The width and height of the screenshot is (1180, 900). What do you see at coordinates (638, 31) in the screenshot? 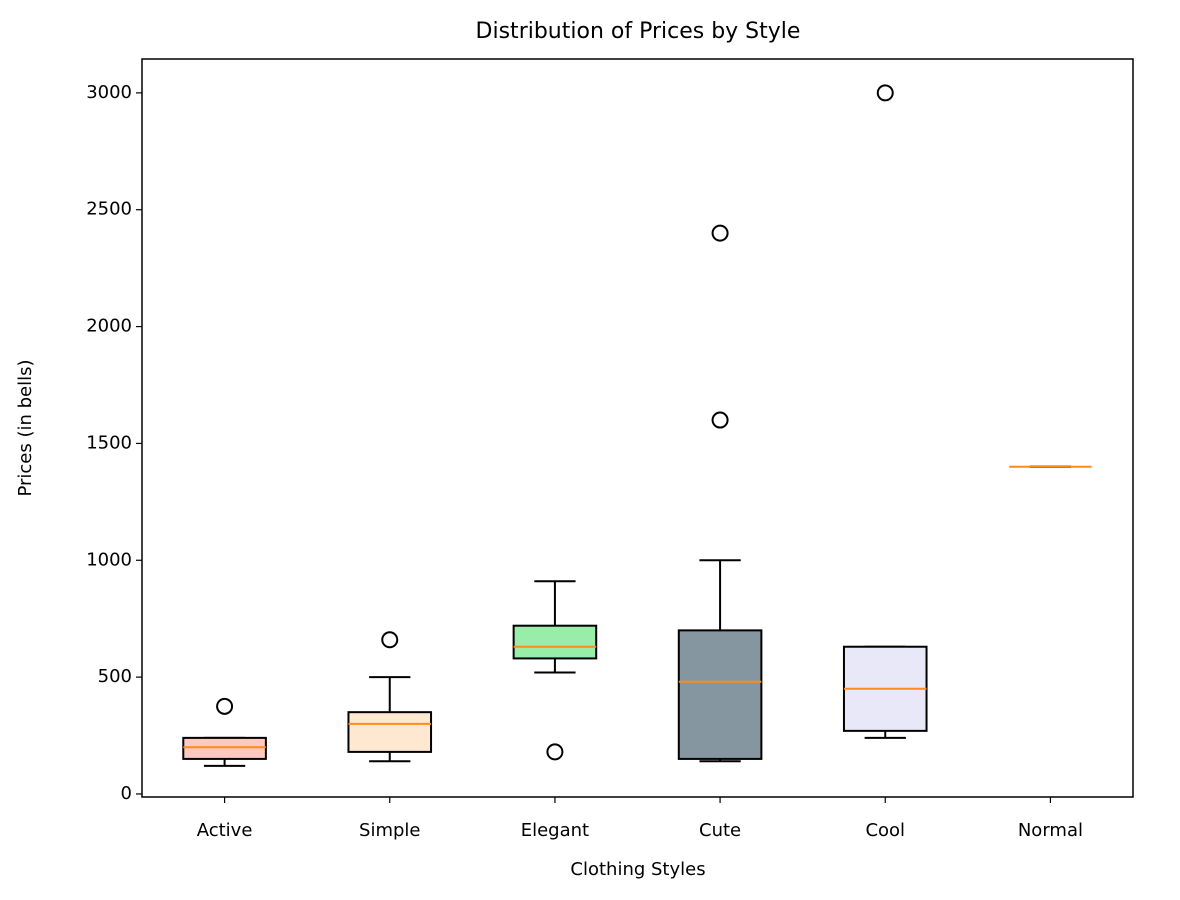
I see `chart-title: Distribution of Prices by Style` at bounding box center [638, 31].